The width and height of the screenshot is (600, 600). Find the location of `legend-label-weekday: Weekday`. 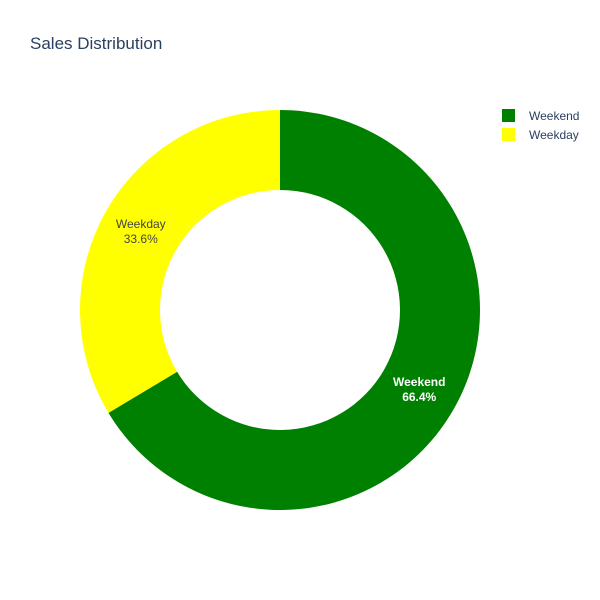

legend-label-weekday: Weekday is located at coordinates (554, 134).